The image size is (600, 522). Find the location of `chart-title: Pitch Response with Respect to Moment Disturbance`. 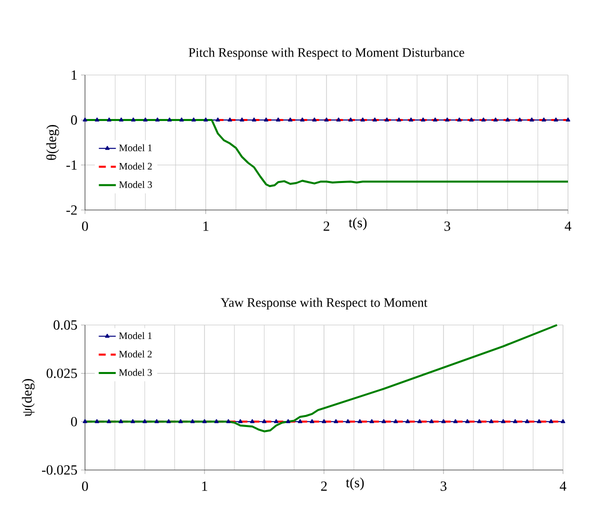

chart-title: Pitch Response with Respect to Moment Disturbance is located at coordinates (326, 54).